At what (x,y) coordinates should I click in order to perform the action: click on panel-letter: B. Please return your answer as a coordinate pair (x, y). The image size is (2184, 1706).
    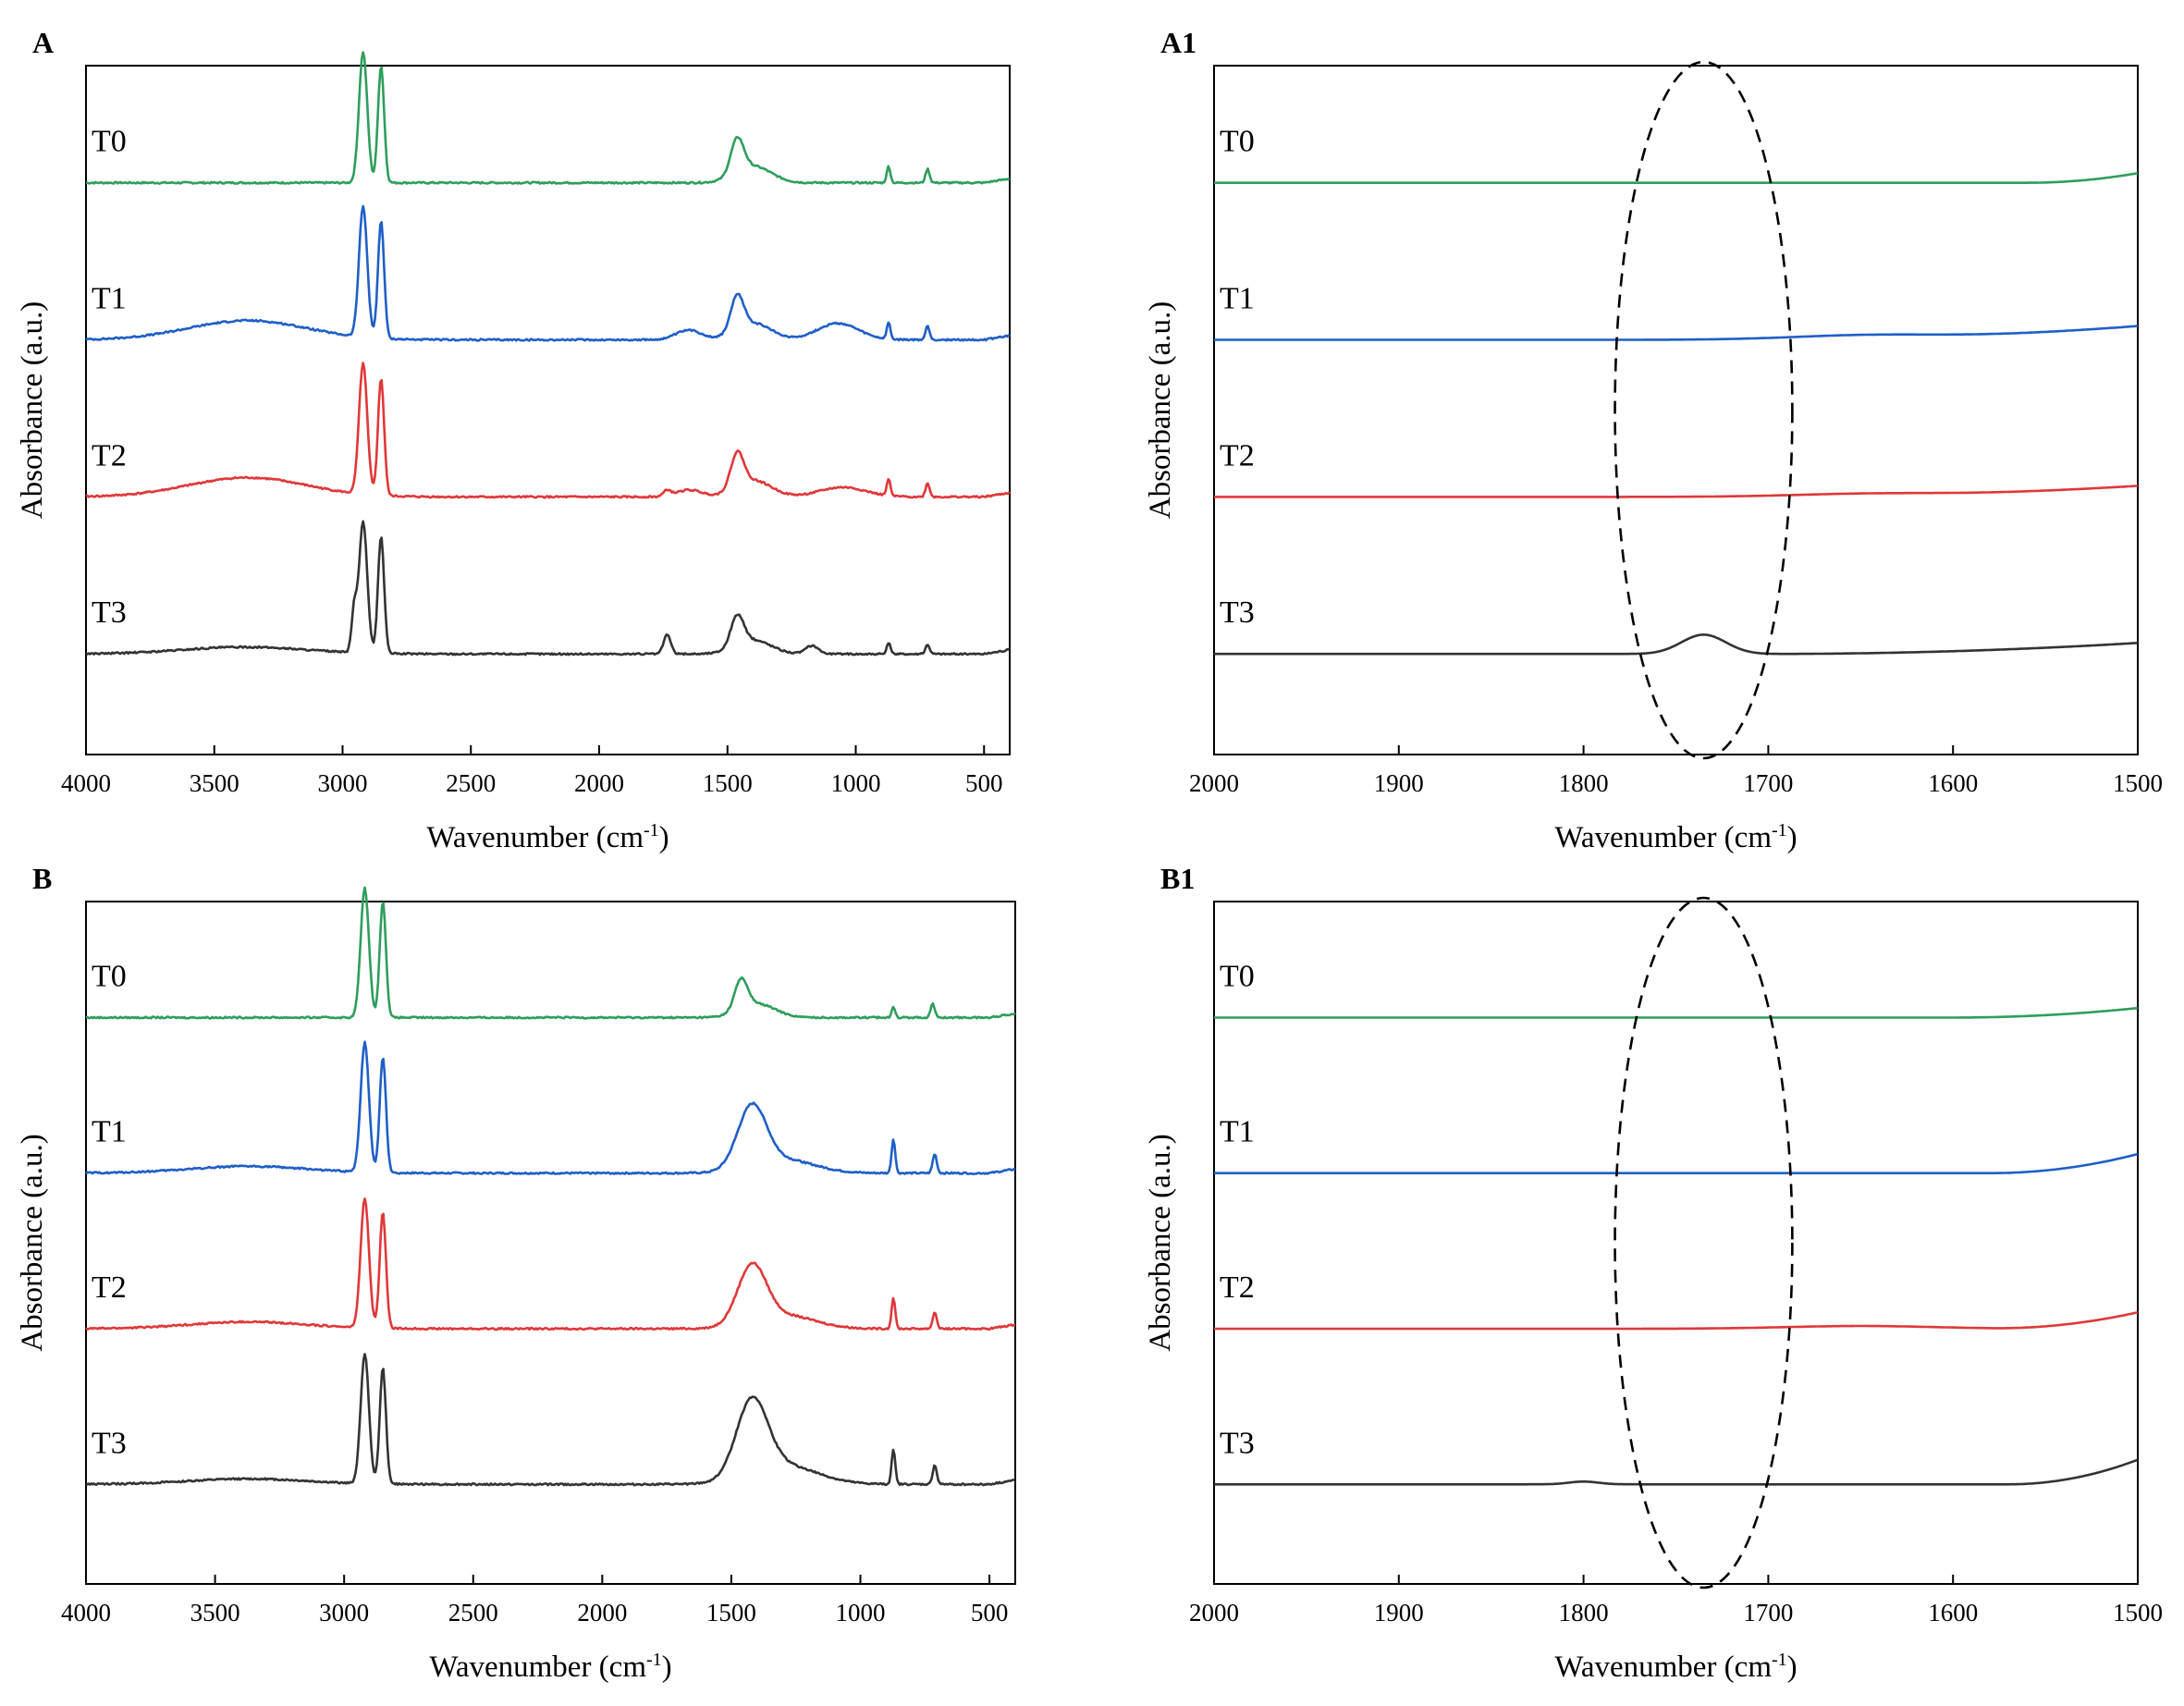
    Looking at the image, I should click on (42, 878).